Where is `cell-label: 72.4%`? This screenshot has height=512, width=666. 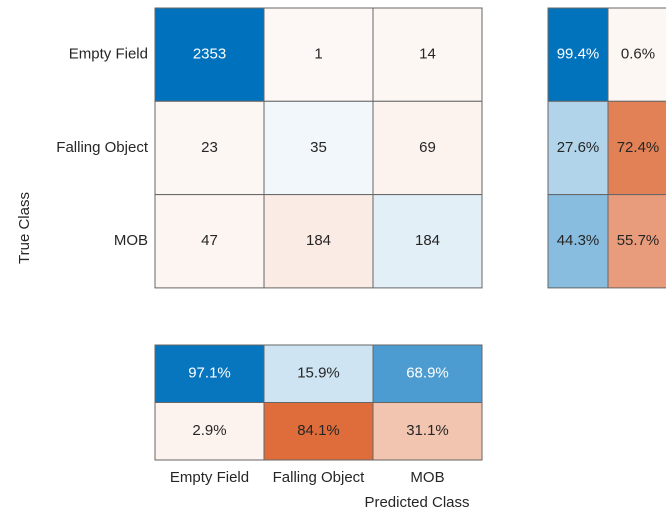 cell-label: 72.4% is located at coordinates (638, 147).